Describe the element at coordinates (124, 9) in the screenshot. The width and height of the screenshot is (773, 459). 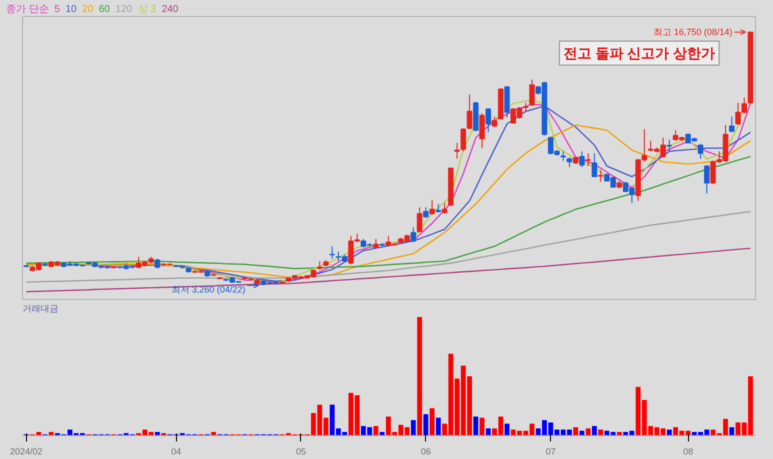
I see `text: 120` at that location.